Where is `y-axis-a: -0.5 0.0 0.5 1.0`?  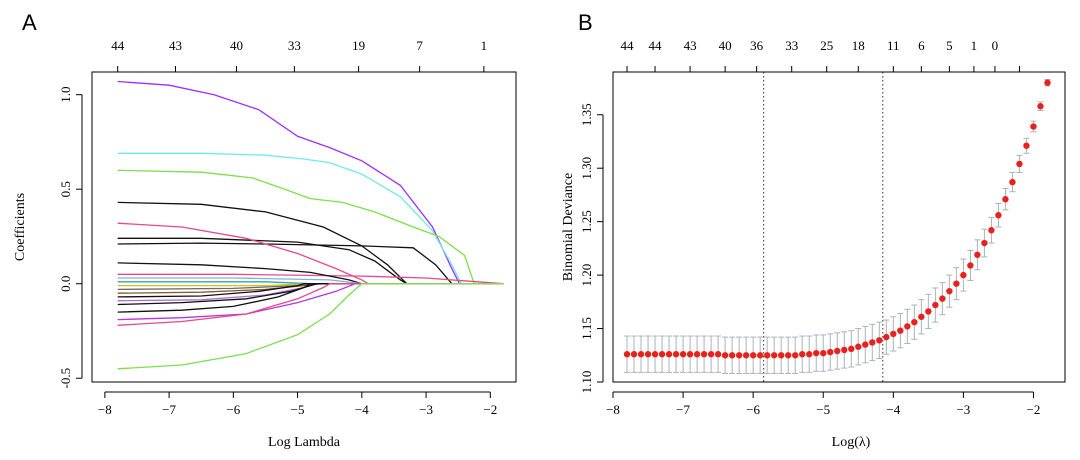 y-axis-a: -0.5 0.0 0.5 1.0 is located at coordinates (70, 238).